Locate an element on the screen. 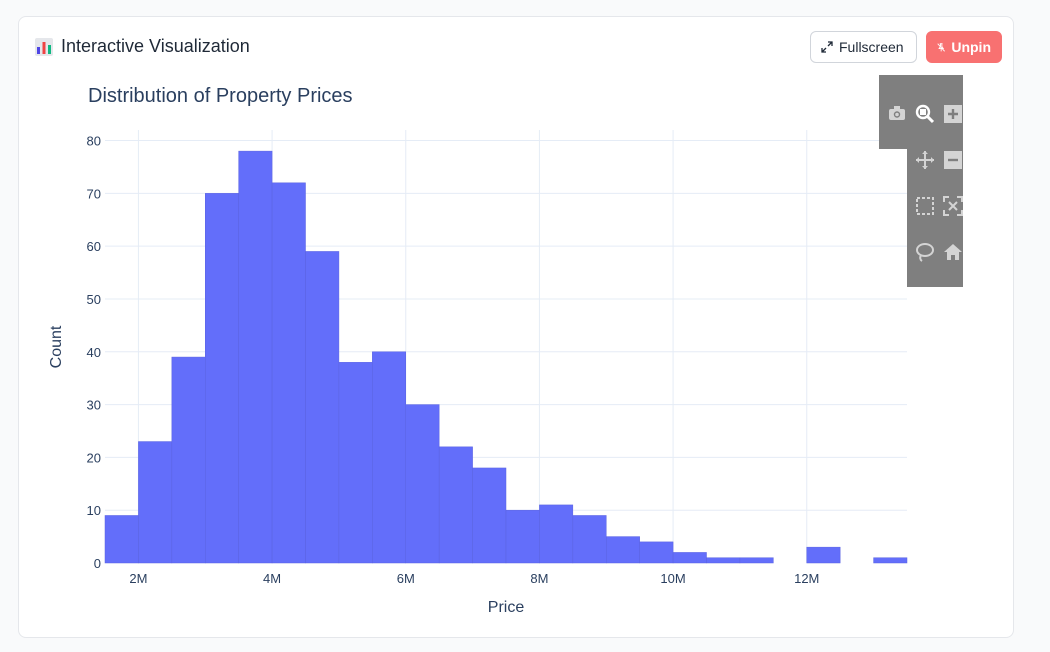  box-select-icon is located at coordinates (925, 206).